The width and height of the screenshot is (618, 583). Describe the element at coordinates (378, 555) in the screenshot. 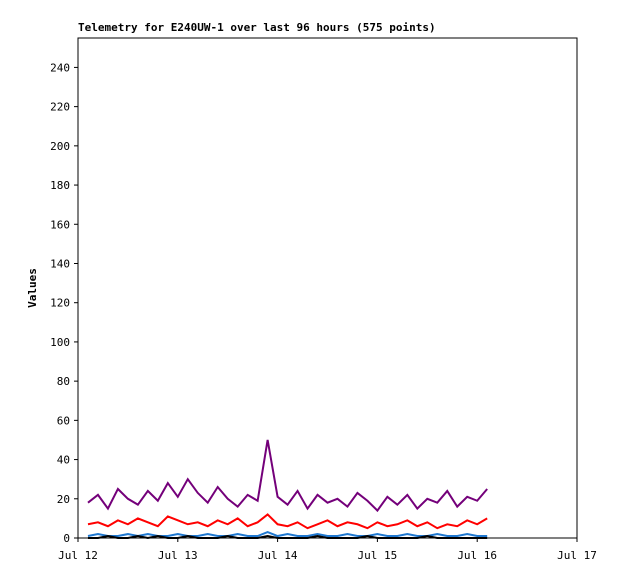

I see `x-tick-label: Jul 15` at that location.